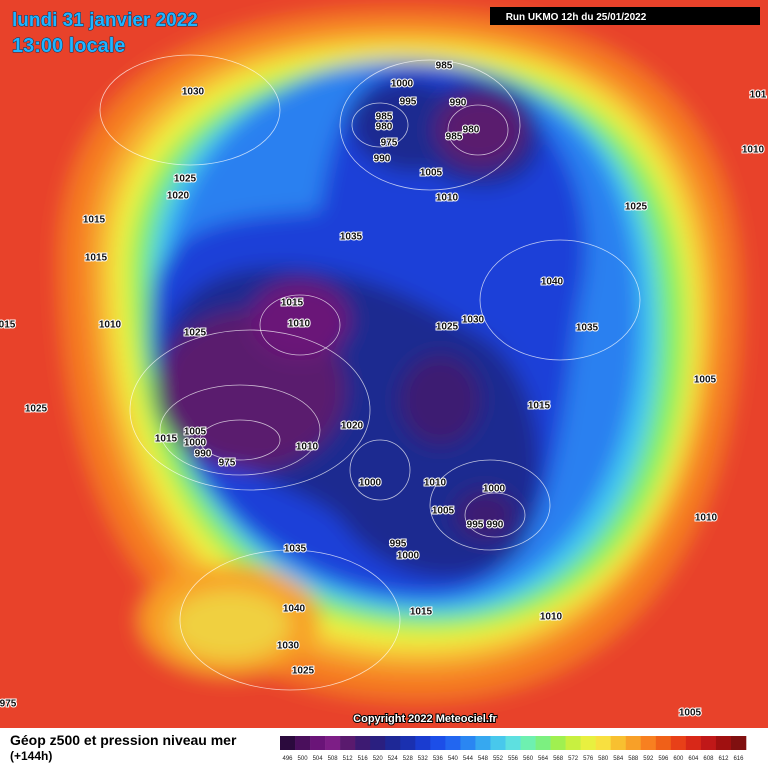 The image size is (768, 773). What do you see at coordinates (178, 196) in the screenshot?
I see `pressure-label: 1020` at bounding box center [178, 196].